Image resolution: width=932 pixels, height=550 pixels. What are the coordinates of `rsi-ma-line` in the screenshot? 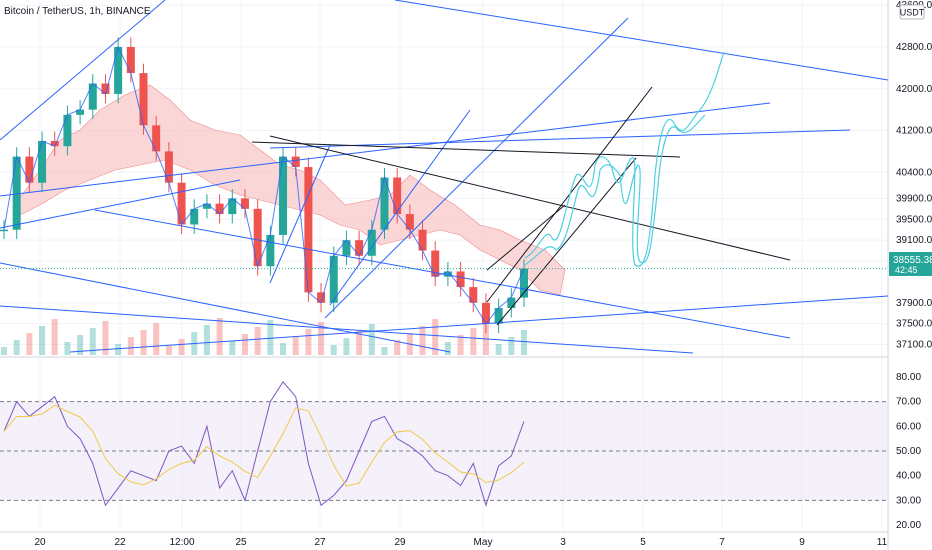 It's located at (264, 445).